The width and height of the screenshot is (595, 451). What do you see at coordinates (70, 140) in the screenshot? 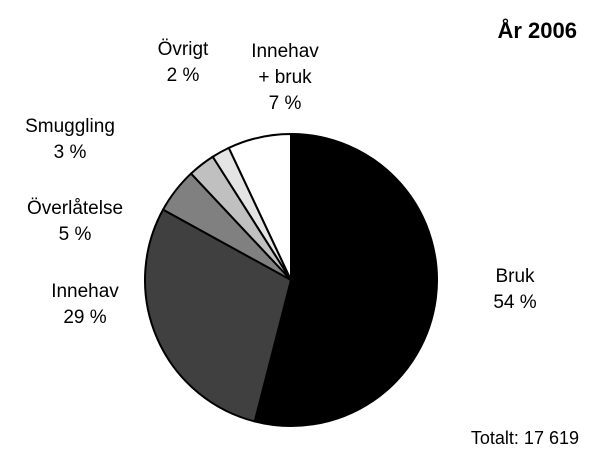
I see `slice-label: Smuggling 3 %` at bounding box center [70, 140].